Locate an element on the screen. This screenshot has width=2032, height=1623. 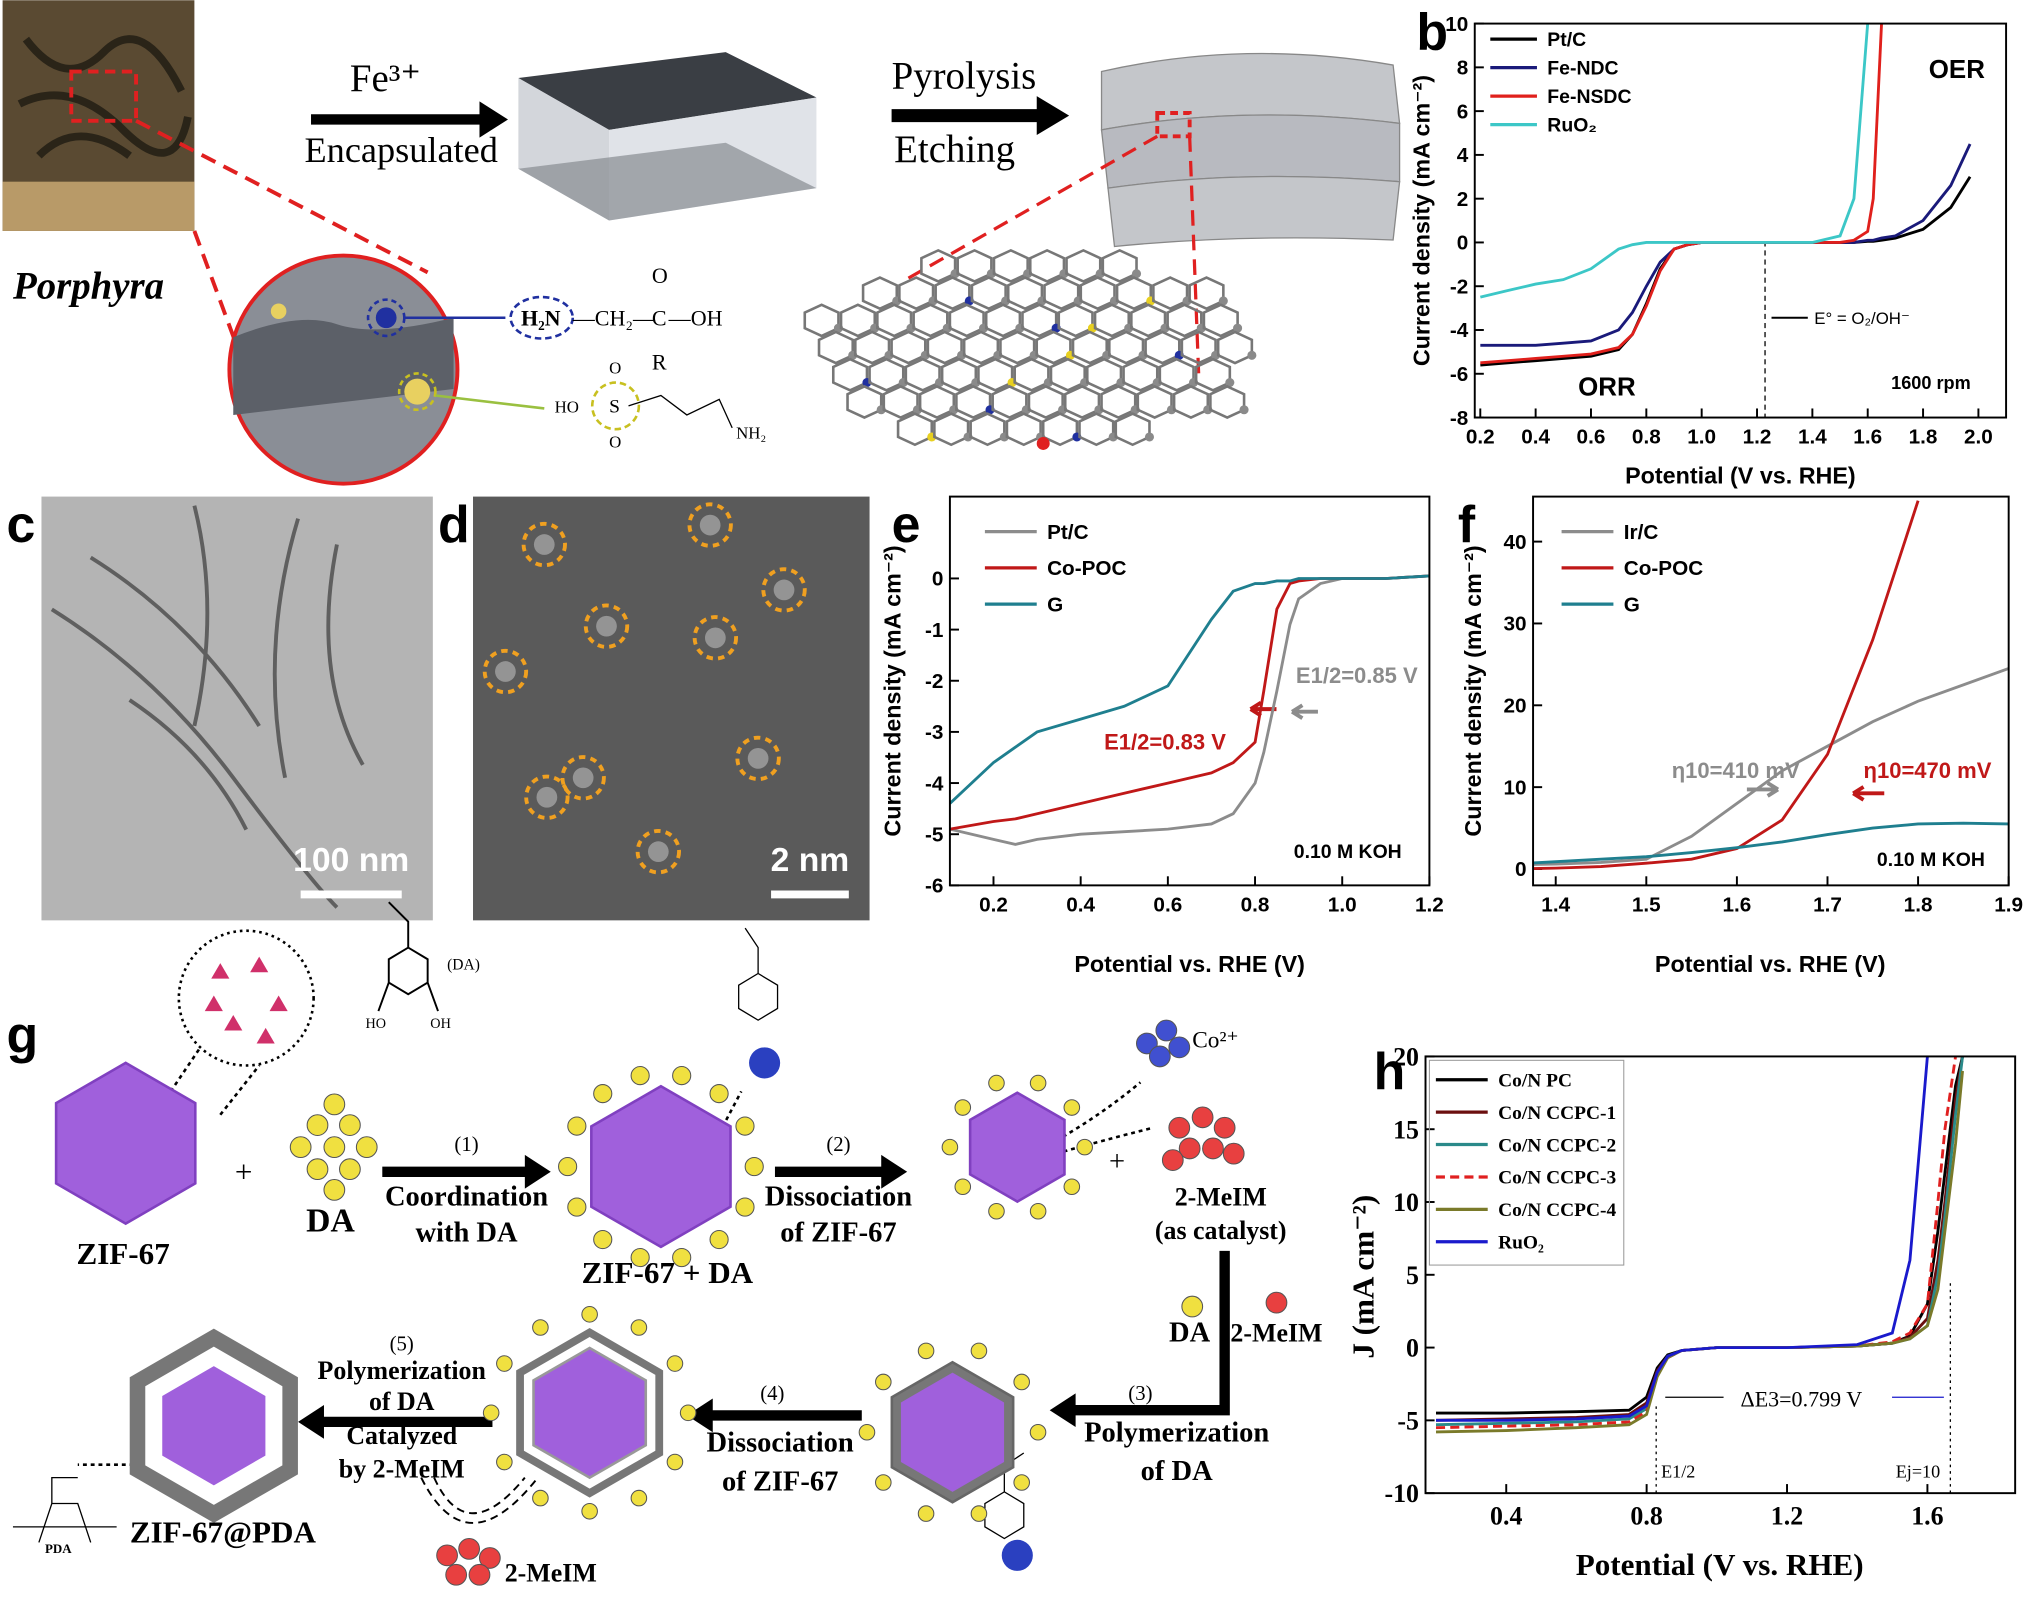
x-tick-label: 0.2 is located at coordinates (993, 904).